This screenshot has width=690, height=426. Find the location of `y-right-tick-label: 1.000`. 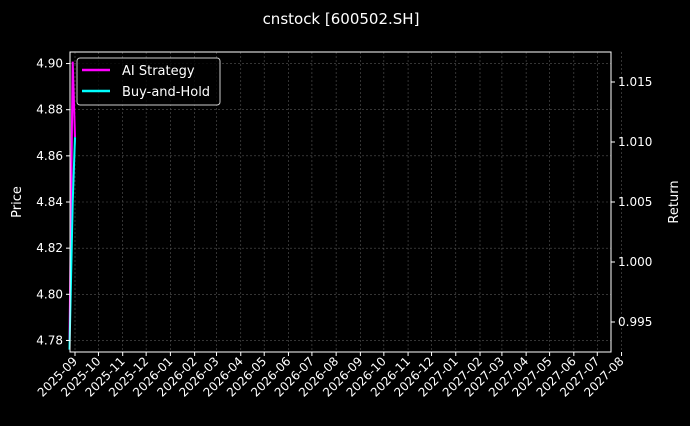

y-right-tick-label: 1.000 is located at coordinates (635, 262).